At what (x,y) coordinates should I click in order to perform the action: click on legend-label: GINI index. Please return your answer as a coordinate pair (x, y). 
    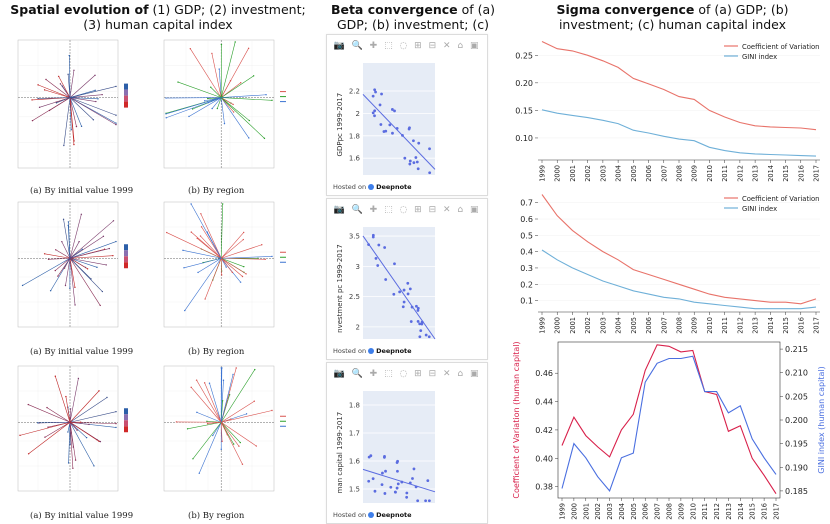
    Looking at the image, I should click on (759, 209).